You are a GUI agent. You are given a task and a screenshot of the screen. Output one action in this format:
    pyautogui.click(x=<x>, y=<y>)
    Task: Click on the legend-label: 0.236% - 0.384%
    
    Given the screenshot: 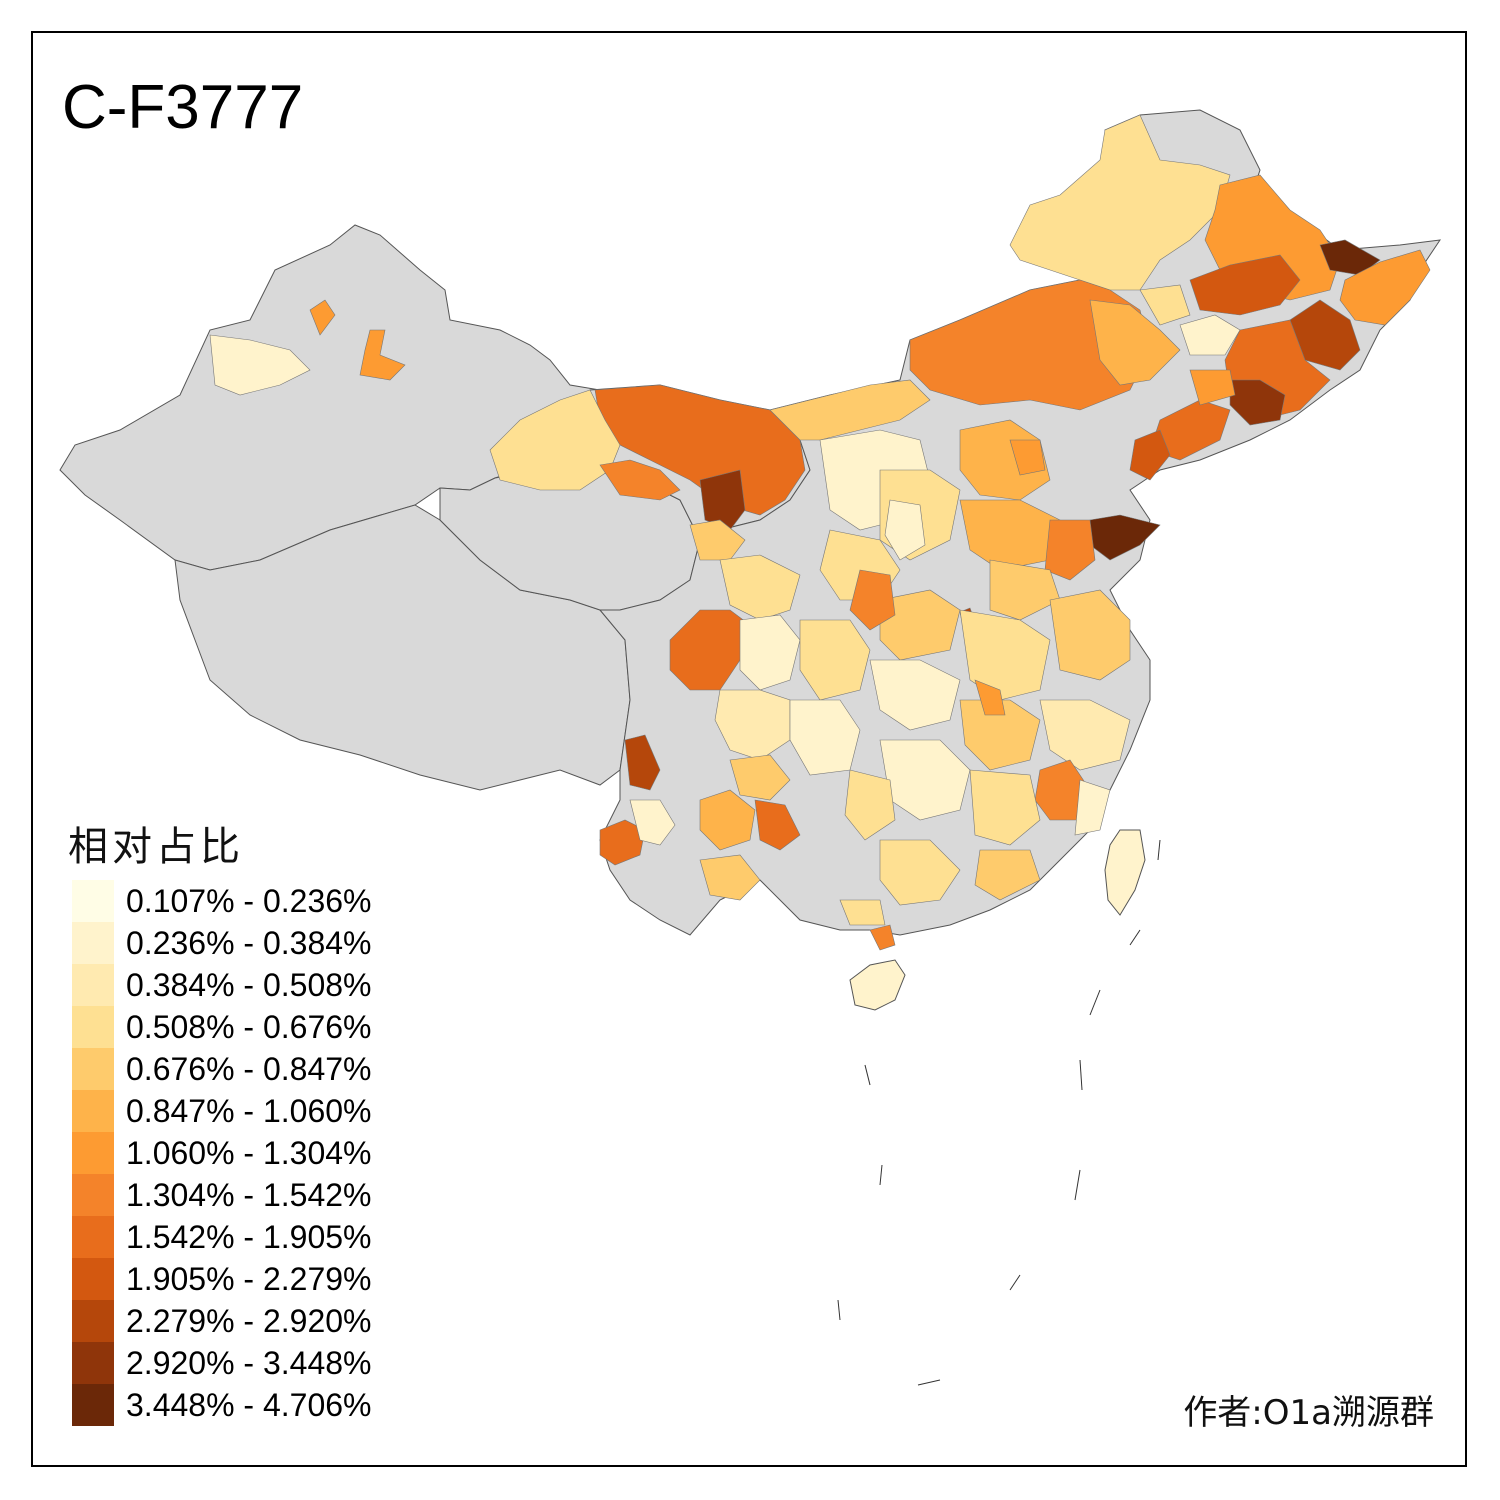 What is the action you would take?
    pyautogui.click(x=249, y=943)
    